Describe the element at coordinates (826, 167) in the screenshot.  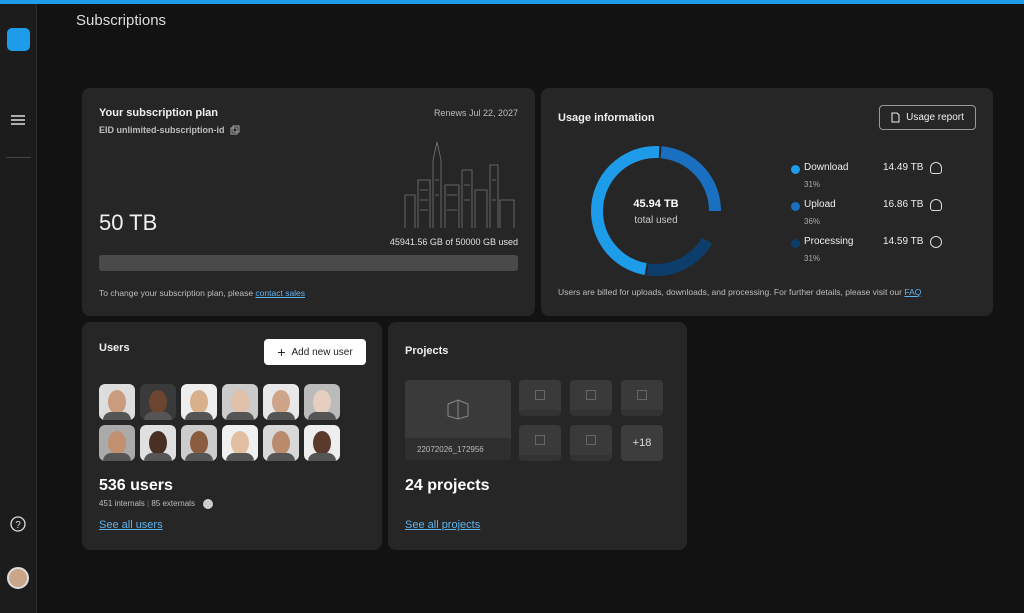
I see `legend-name: Download` at that location.